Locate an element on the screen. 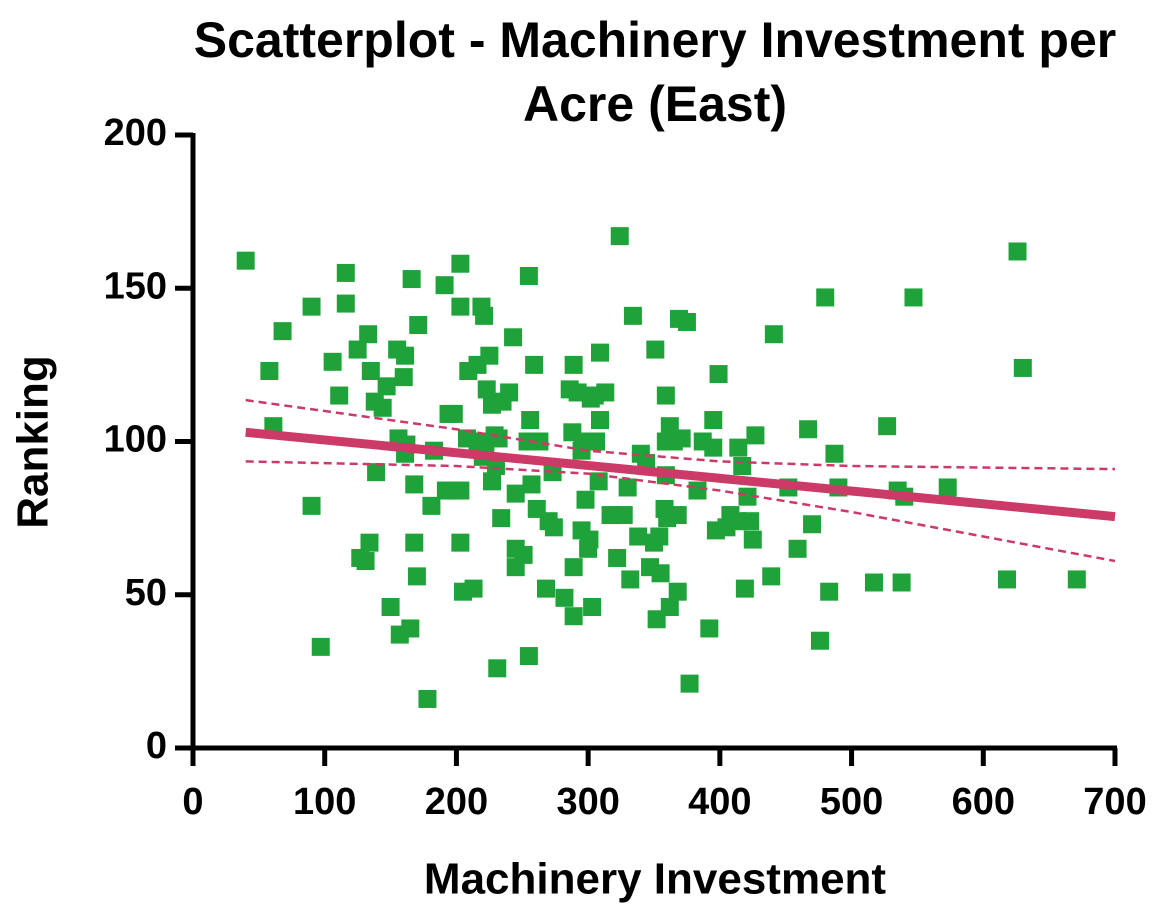 Image resolution: width=1160 pixels, height=913 pixels. x-tick-label: 700 is located at coordinates (1114, 802).